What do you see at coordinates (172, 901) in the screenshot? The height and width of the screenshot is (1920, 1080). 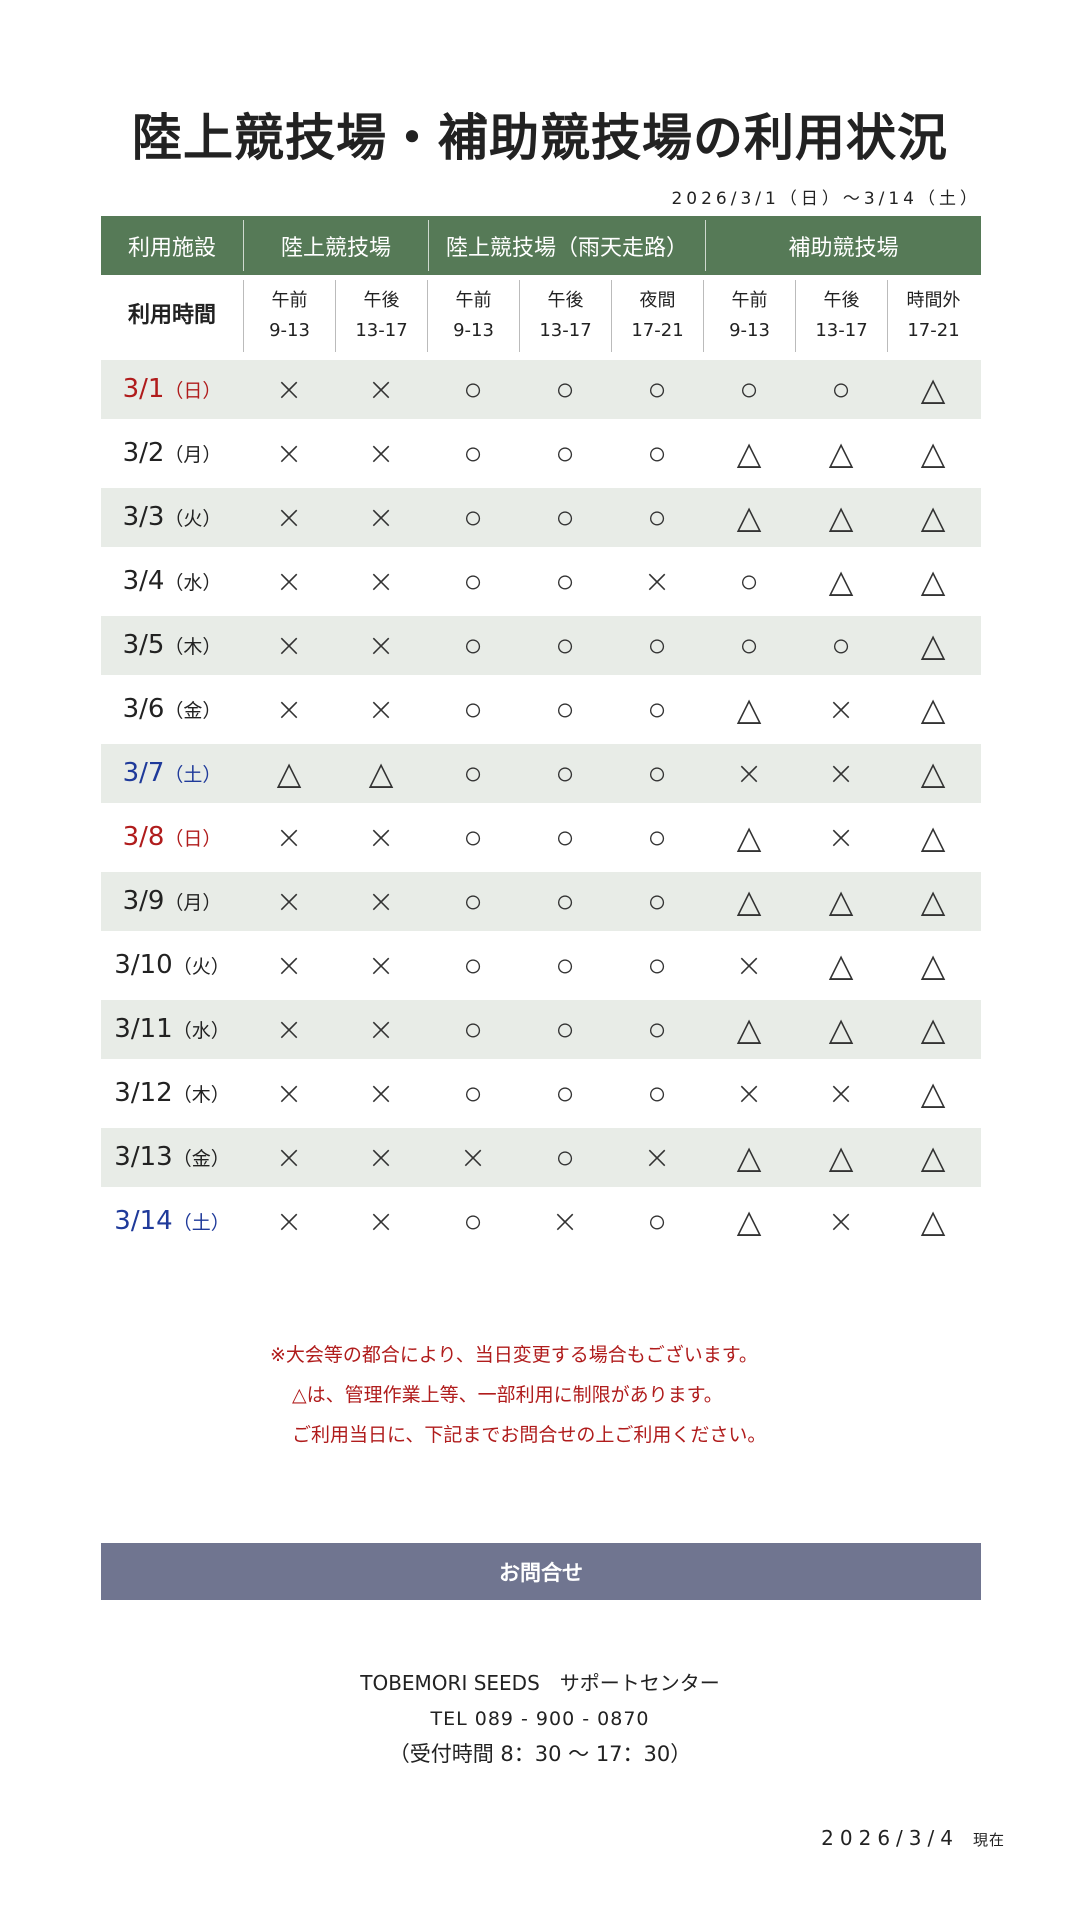 I see `date-cell: 3/9（月）` at bounding box center [172, 901].